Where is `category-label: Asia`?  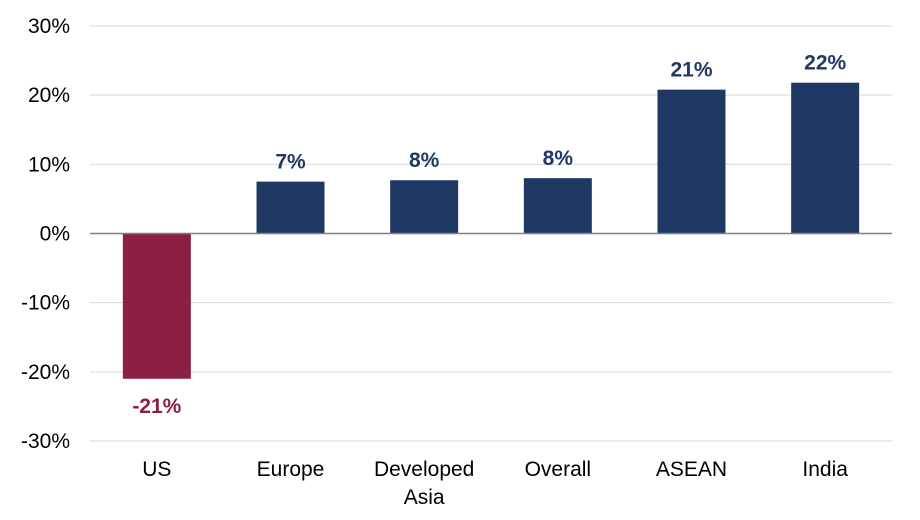 category-label: Asia is located at coordinates (424, 497).